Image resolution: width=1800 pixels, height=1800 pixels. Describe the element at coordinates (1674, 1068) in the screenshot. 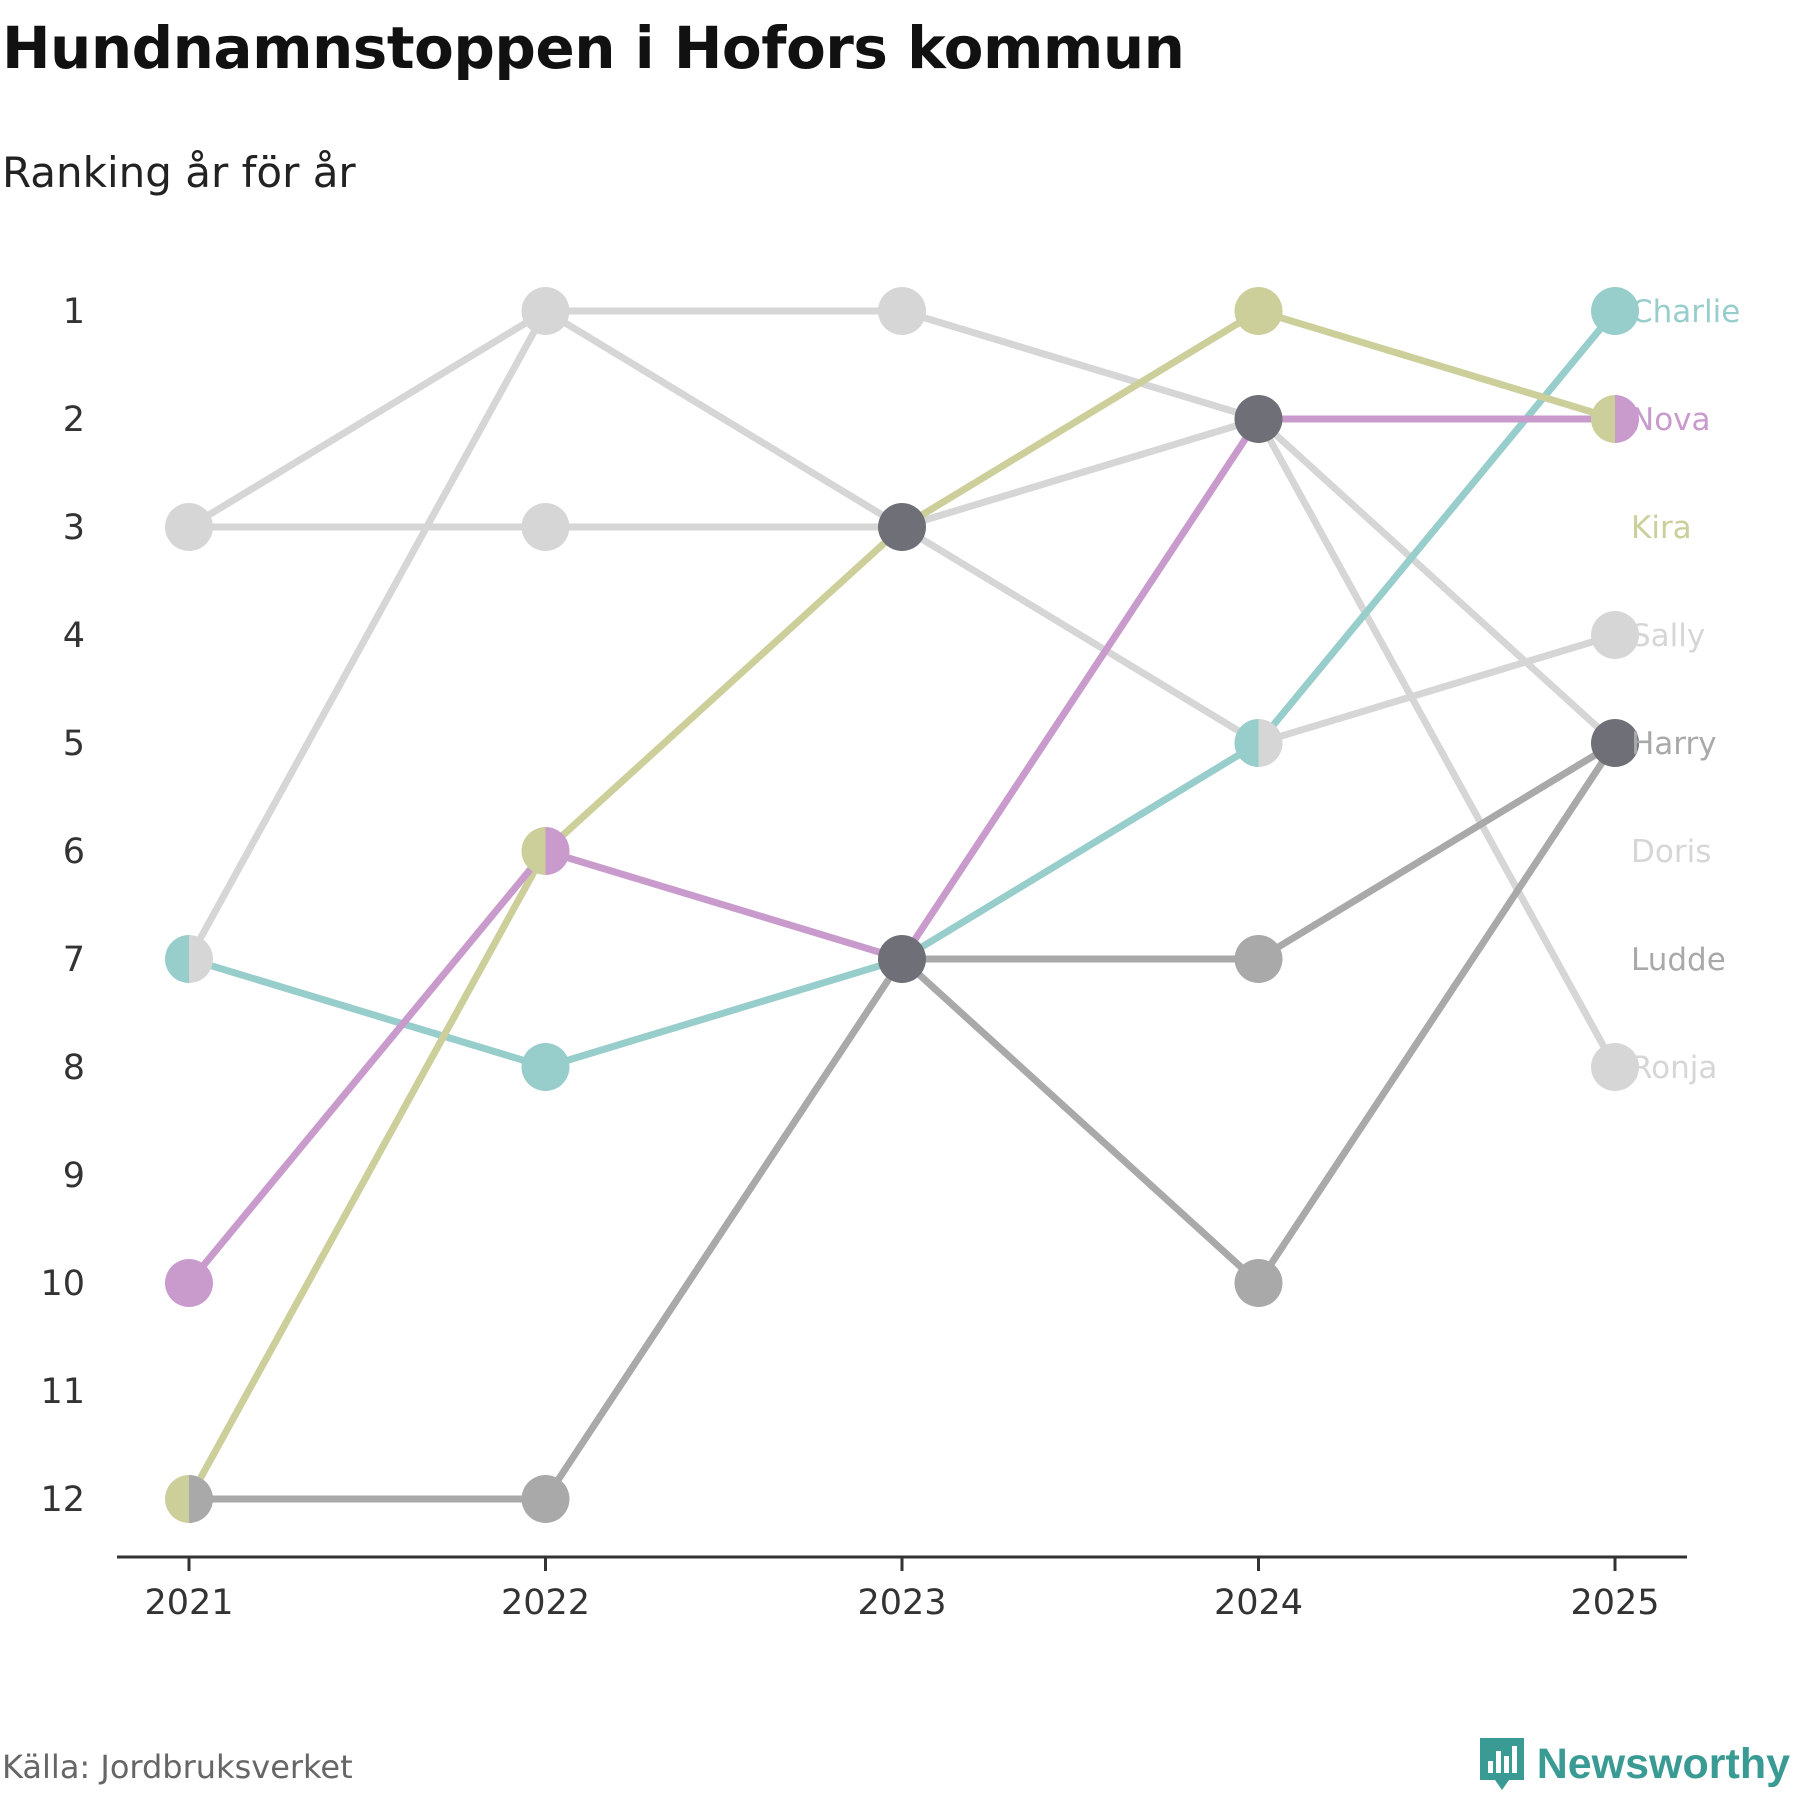

I see `series-label-ronja: Ronja` at that location.